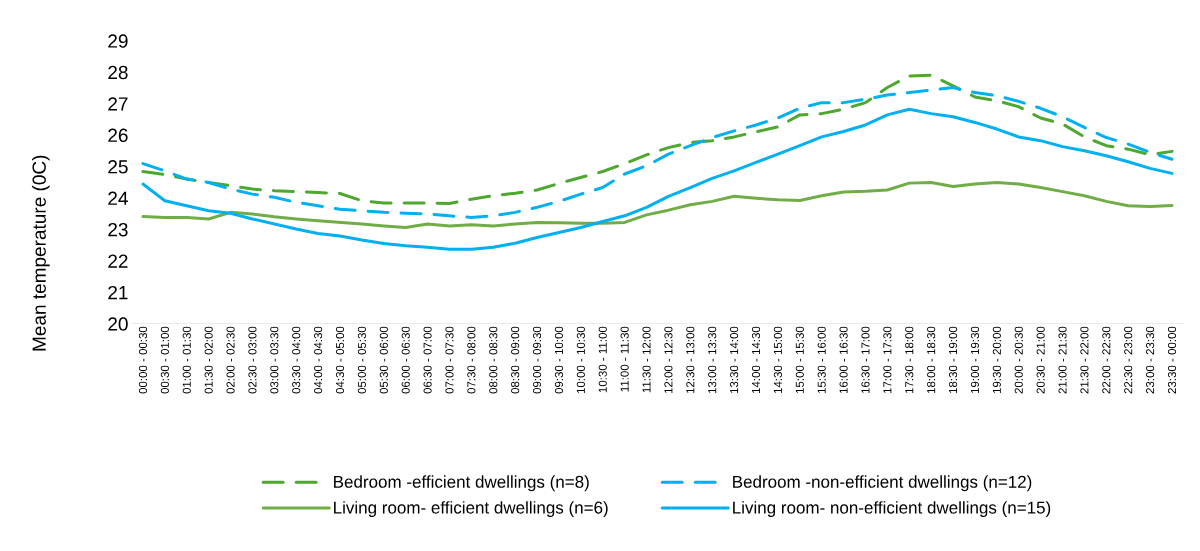 The image size is (1200, 551). Describe the element at coordinates (1084, 360) in the screenshot. I see `x-tick-label: 21:30 - 22:00` at that location.